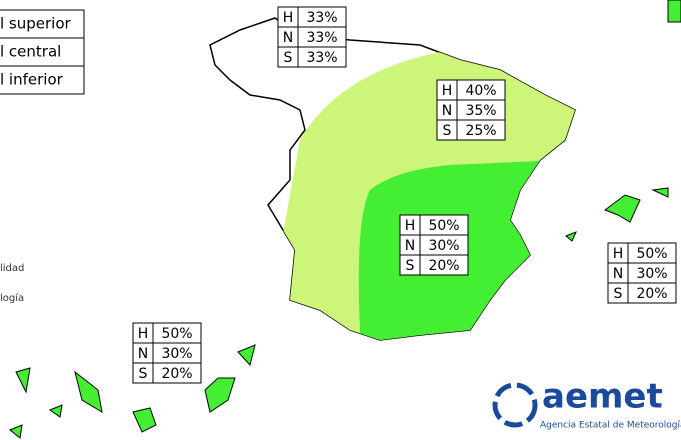 The height and width of the screenshot is (440, 681). Describe the element at coordinates (12, 268) in the screenshot. I see `note: lidad` at that location.